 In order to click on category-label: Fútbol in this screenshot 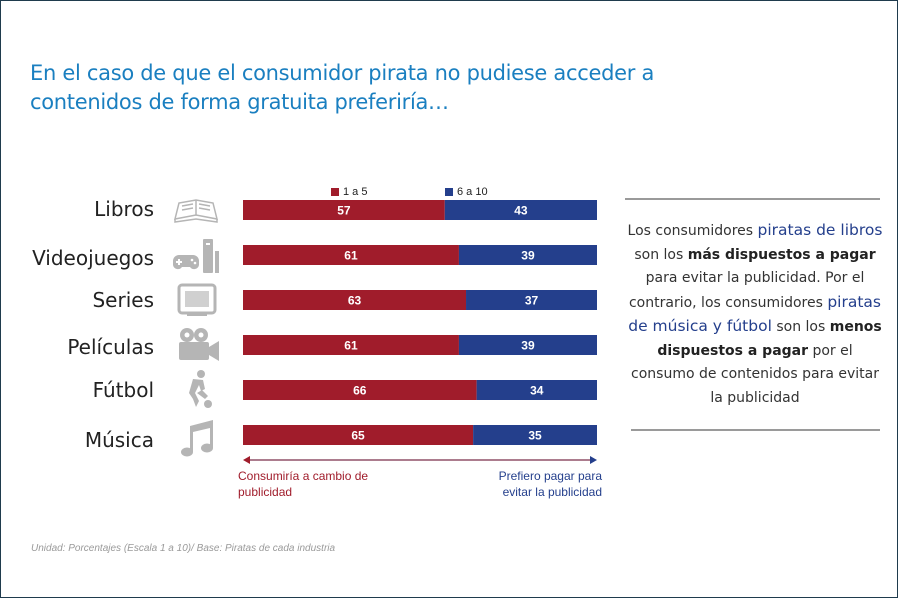, I will do `click(123, 390)`.